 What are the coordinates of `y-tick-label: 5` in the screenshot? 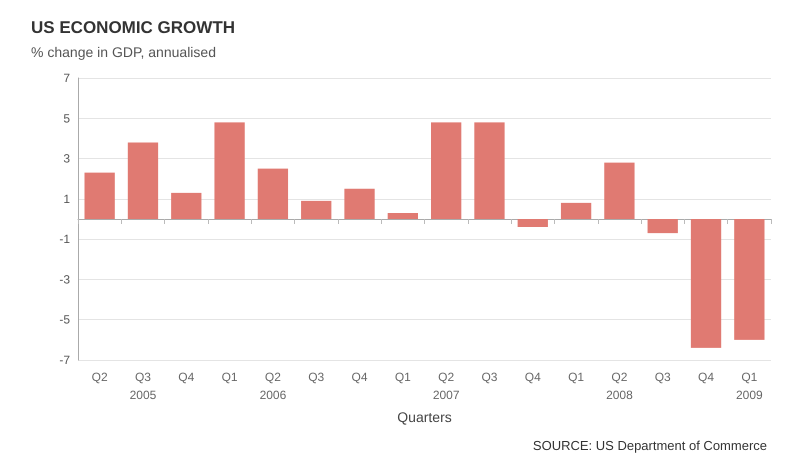 It's located at (66, 118).